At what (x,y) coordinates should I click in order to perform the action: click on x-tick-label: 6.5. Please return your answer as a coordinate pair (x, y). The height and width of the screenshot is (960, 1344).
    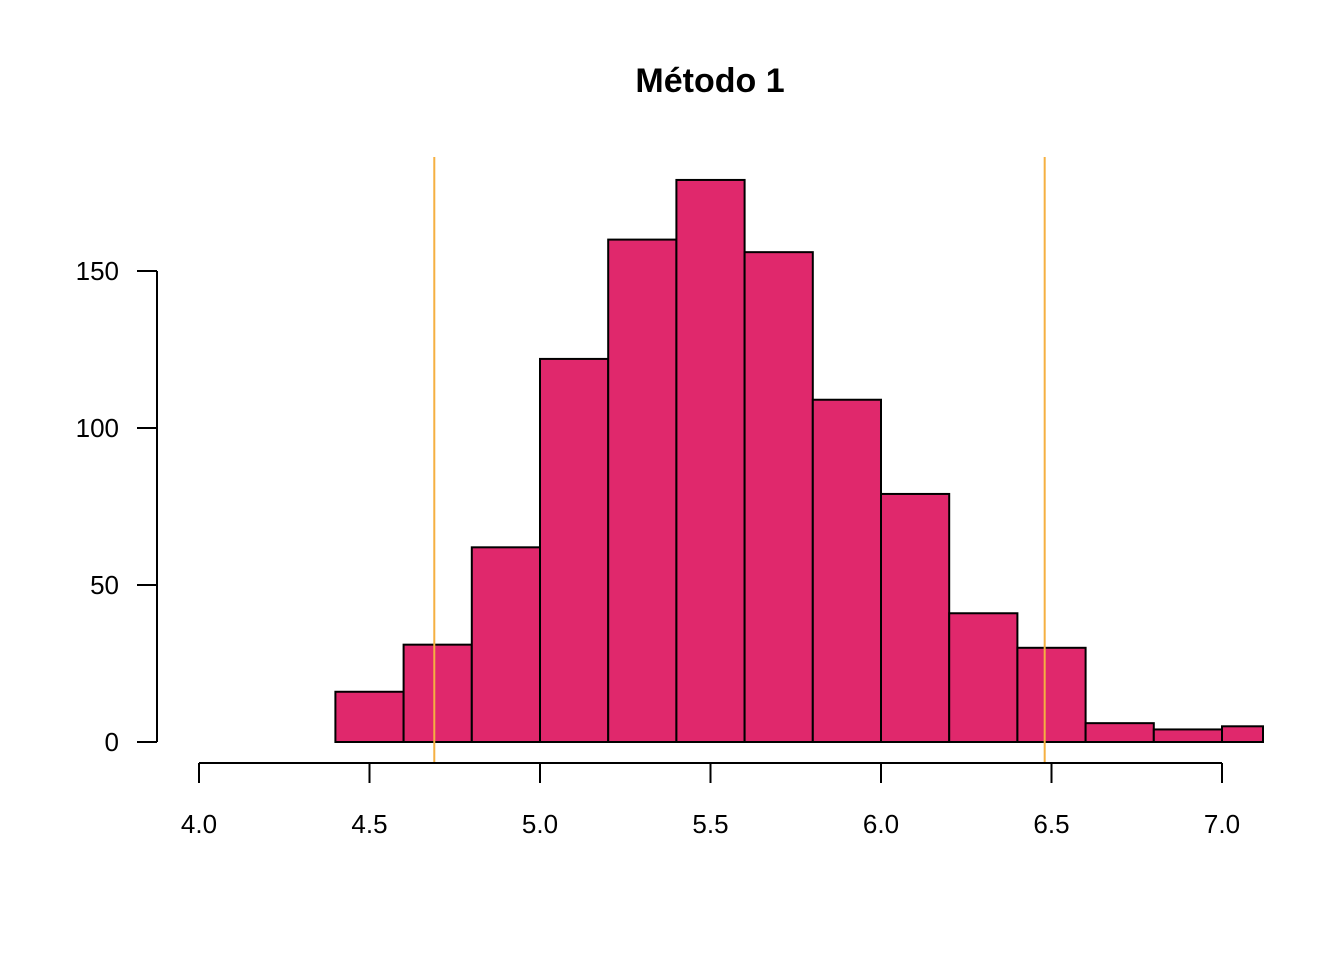
    Looking at the image, I should click on (1051, 824).